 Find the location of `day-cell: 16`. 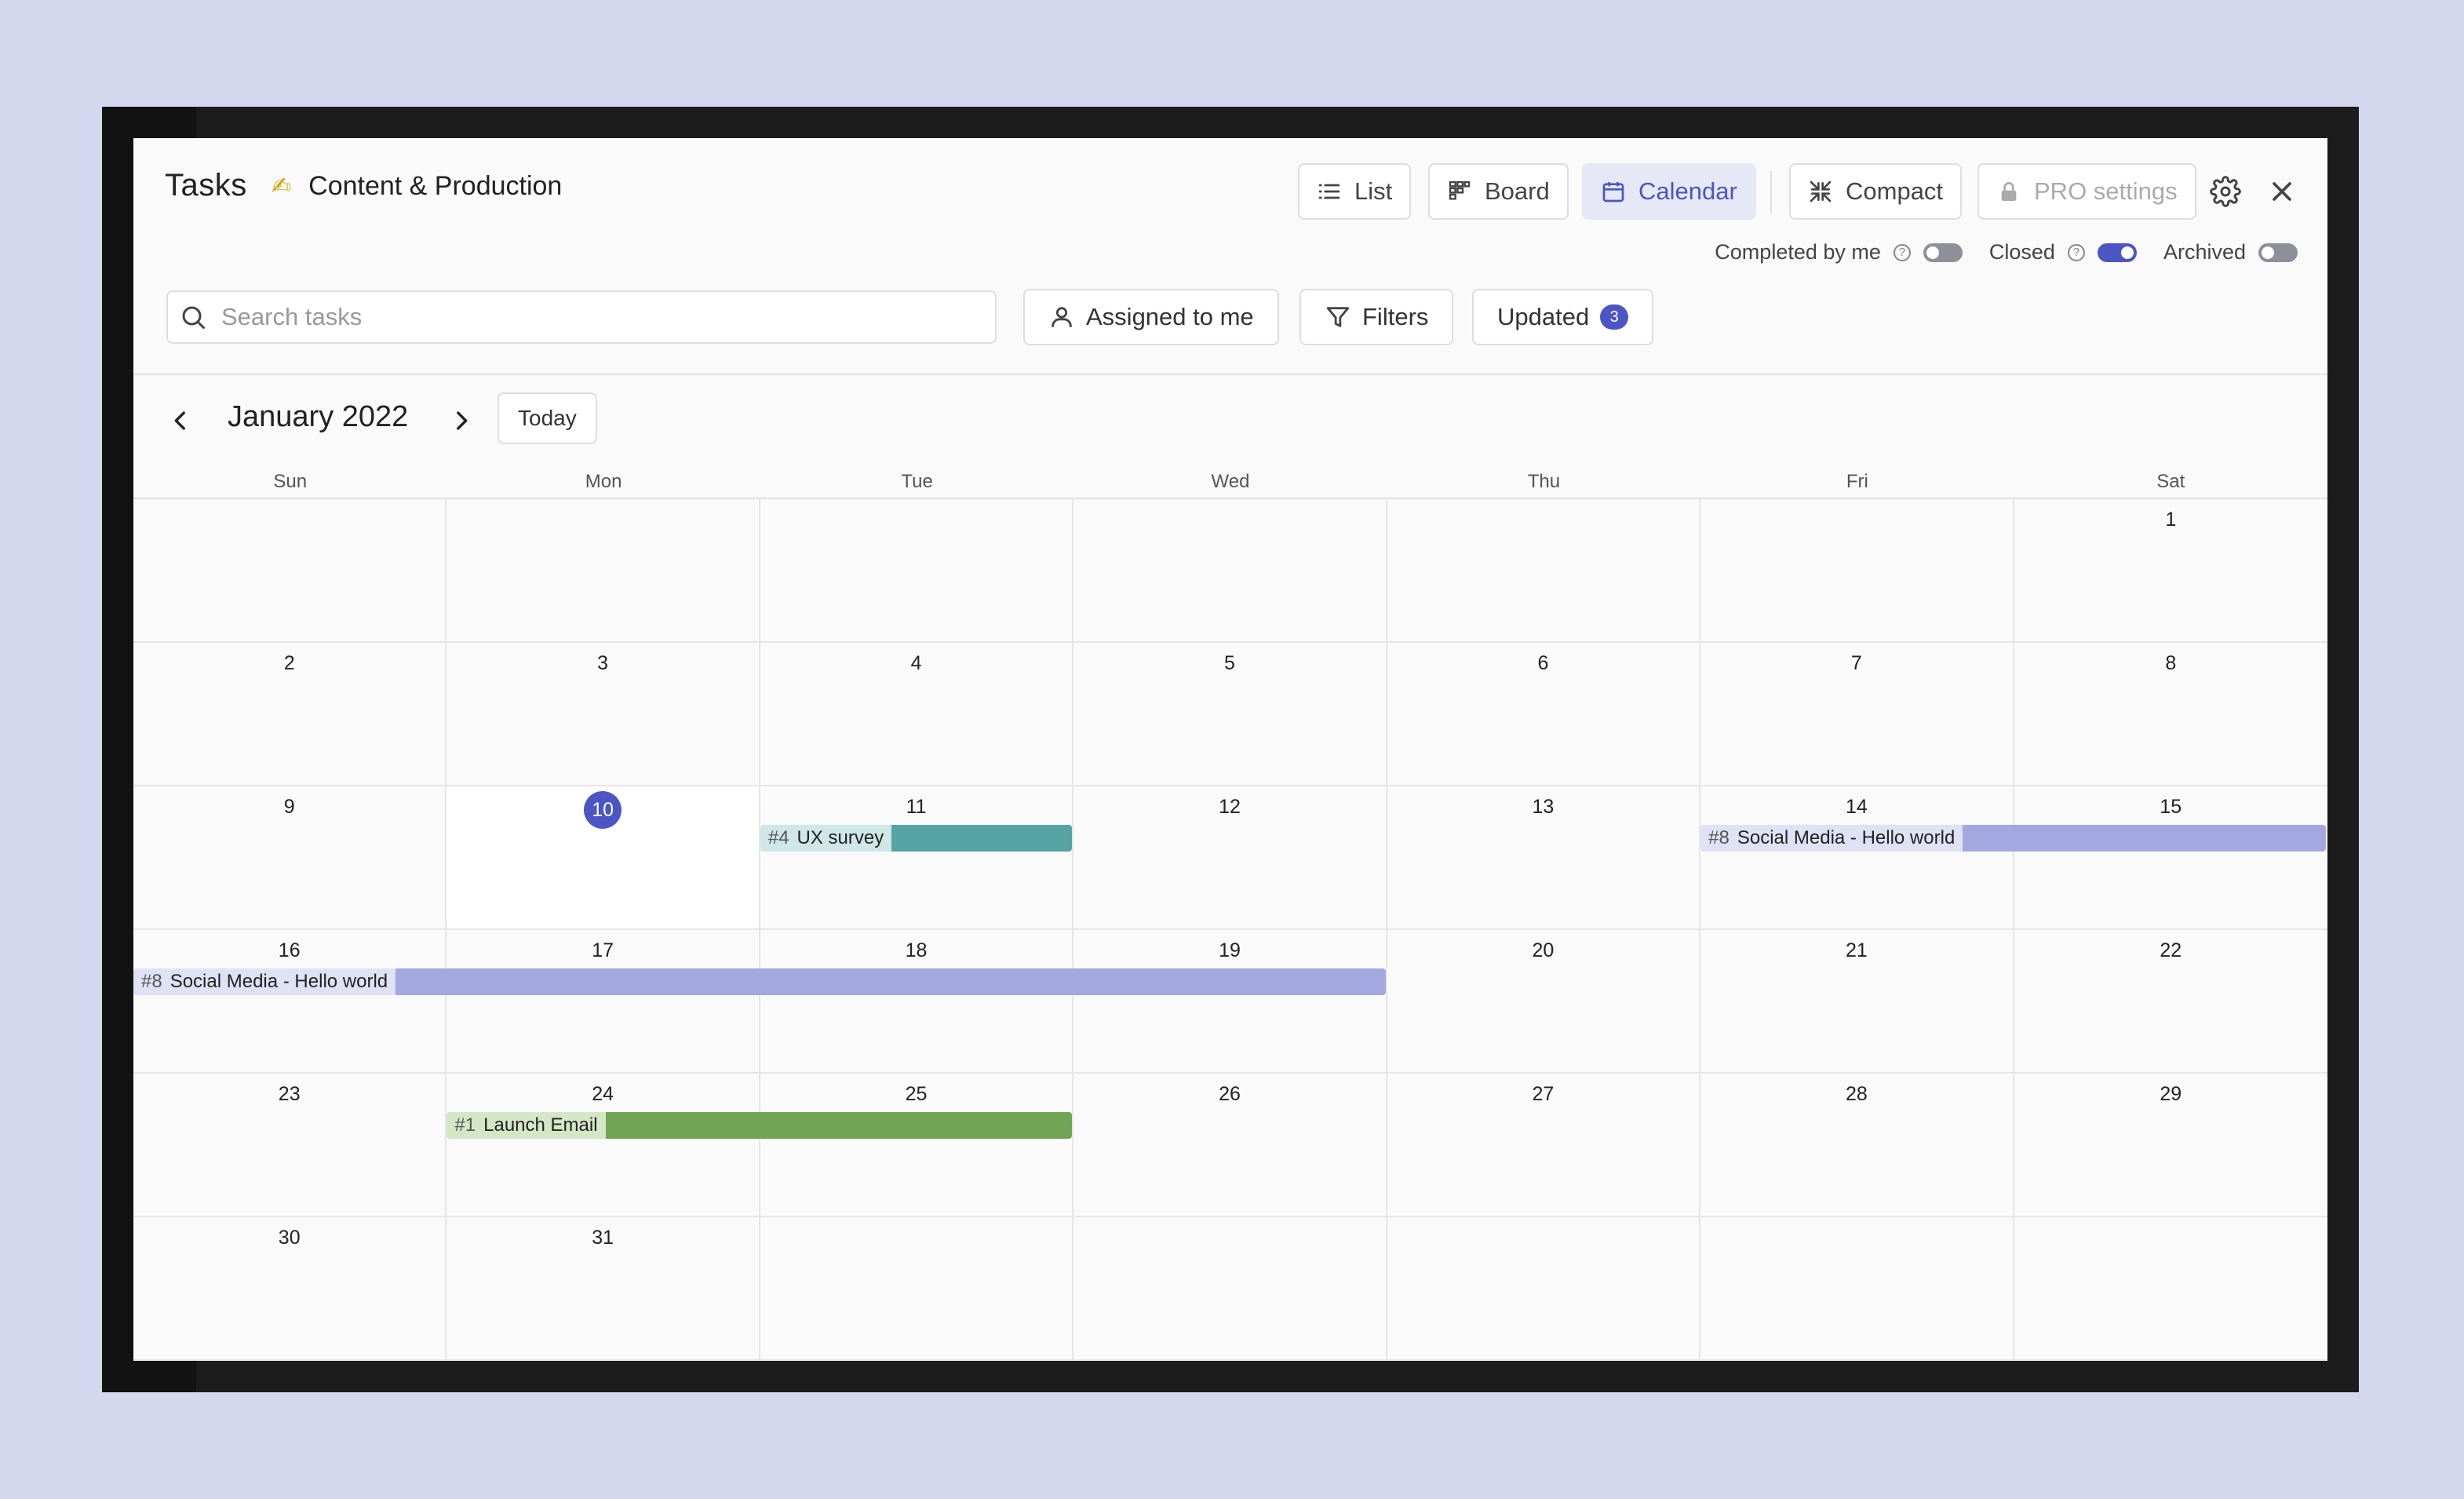

day-cell: 16 is located at coordinates (290, 1002).